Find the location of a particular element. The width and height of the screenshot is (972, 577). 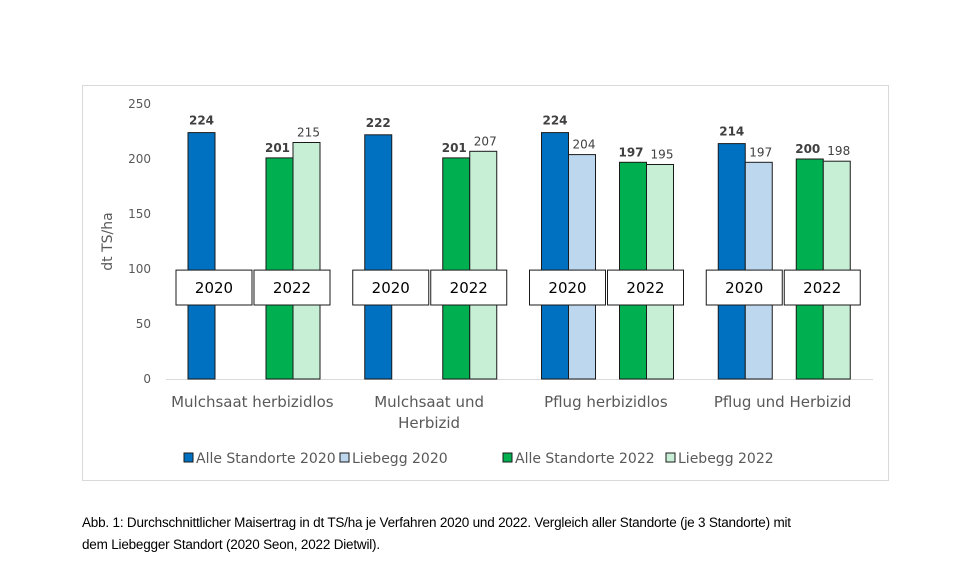

data-label: 198 is located at coordinates (838, 151).